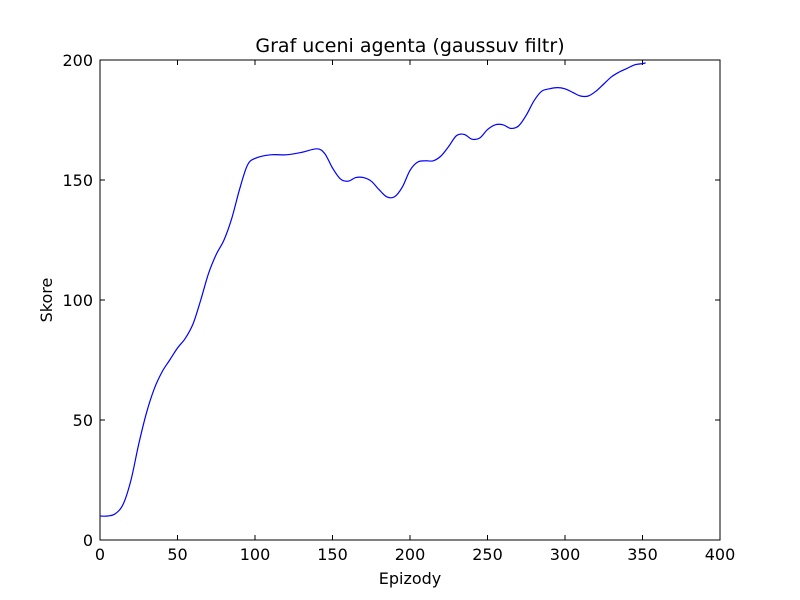  Describe the element at coordinates (77, 180) in the screenshot. I see `y-tick-label: 150` at that location.